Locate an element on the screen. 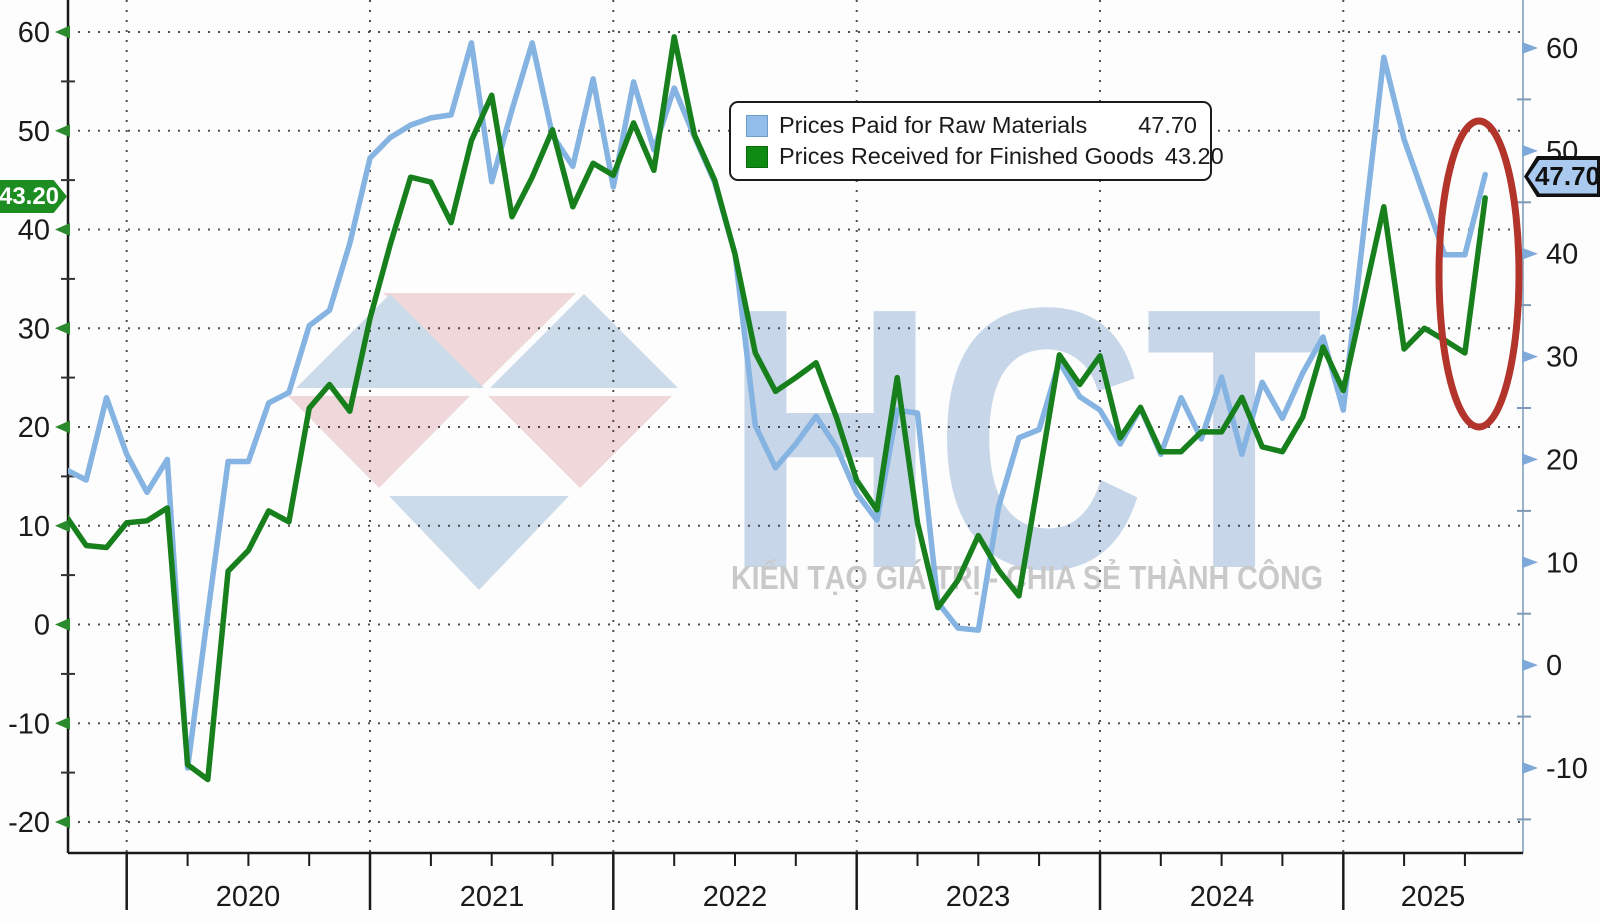 The image size is (1600, 922). legend-value: 43.20 is located at coordinates (1194, 155).